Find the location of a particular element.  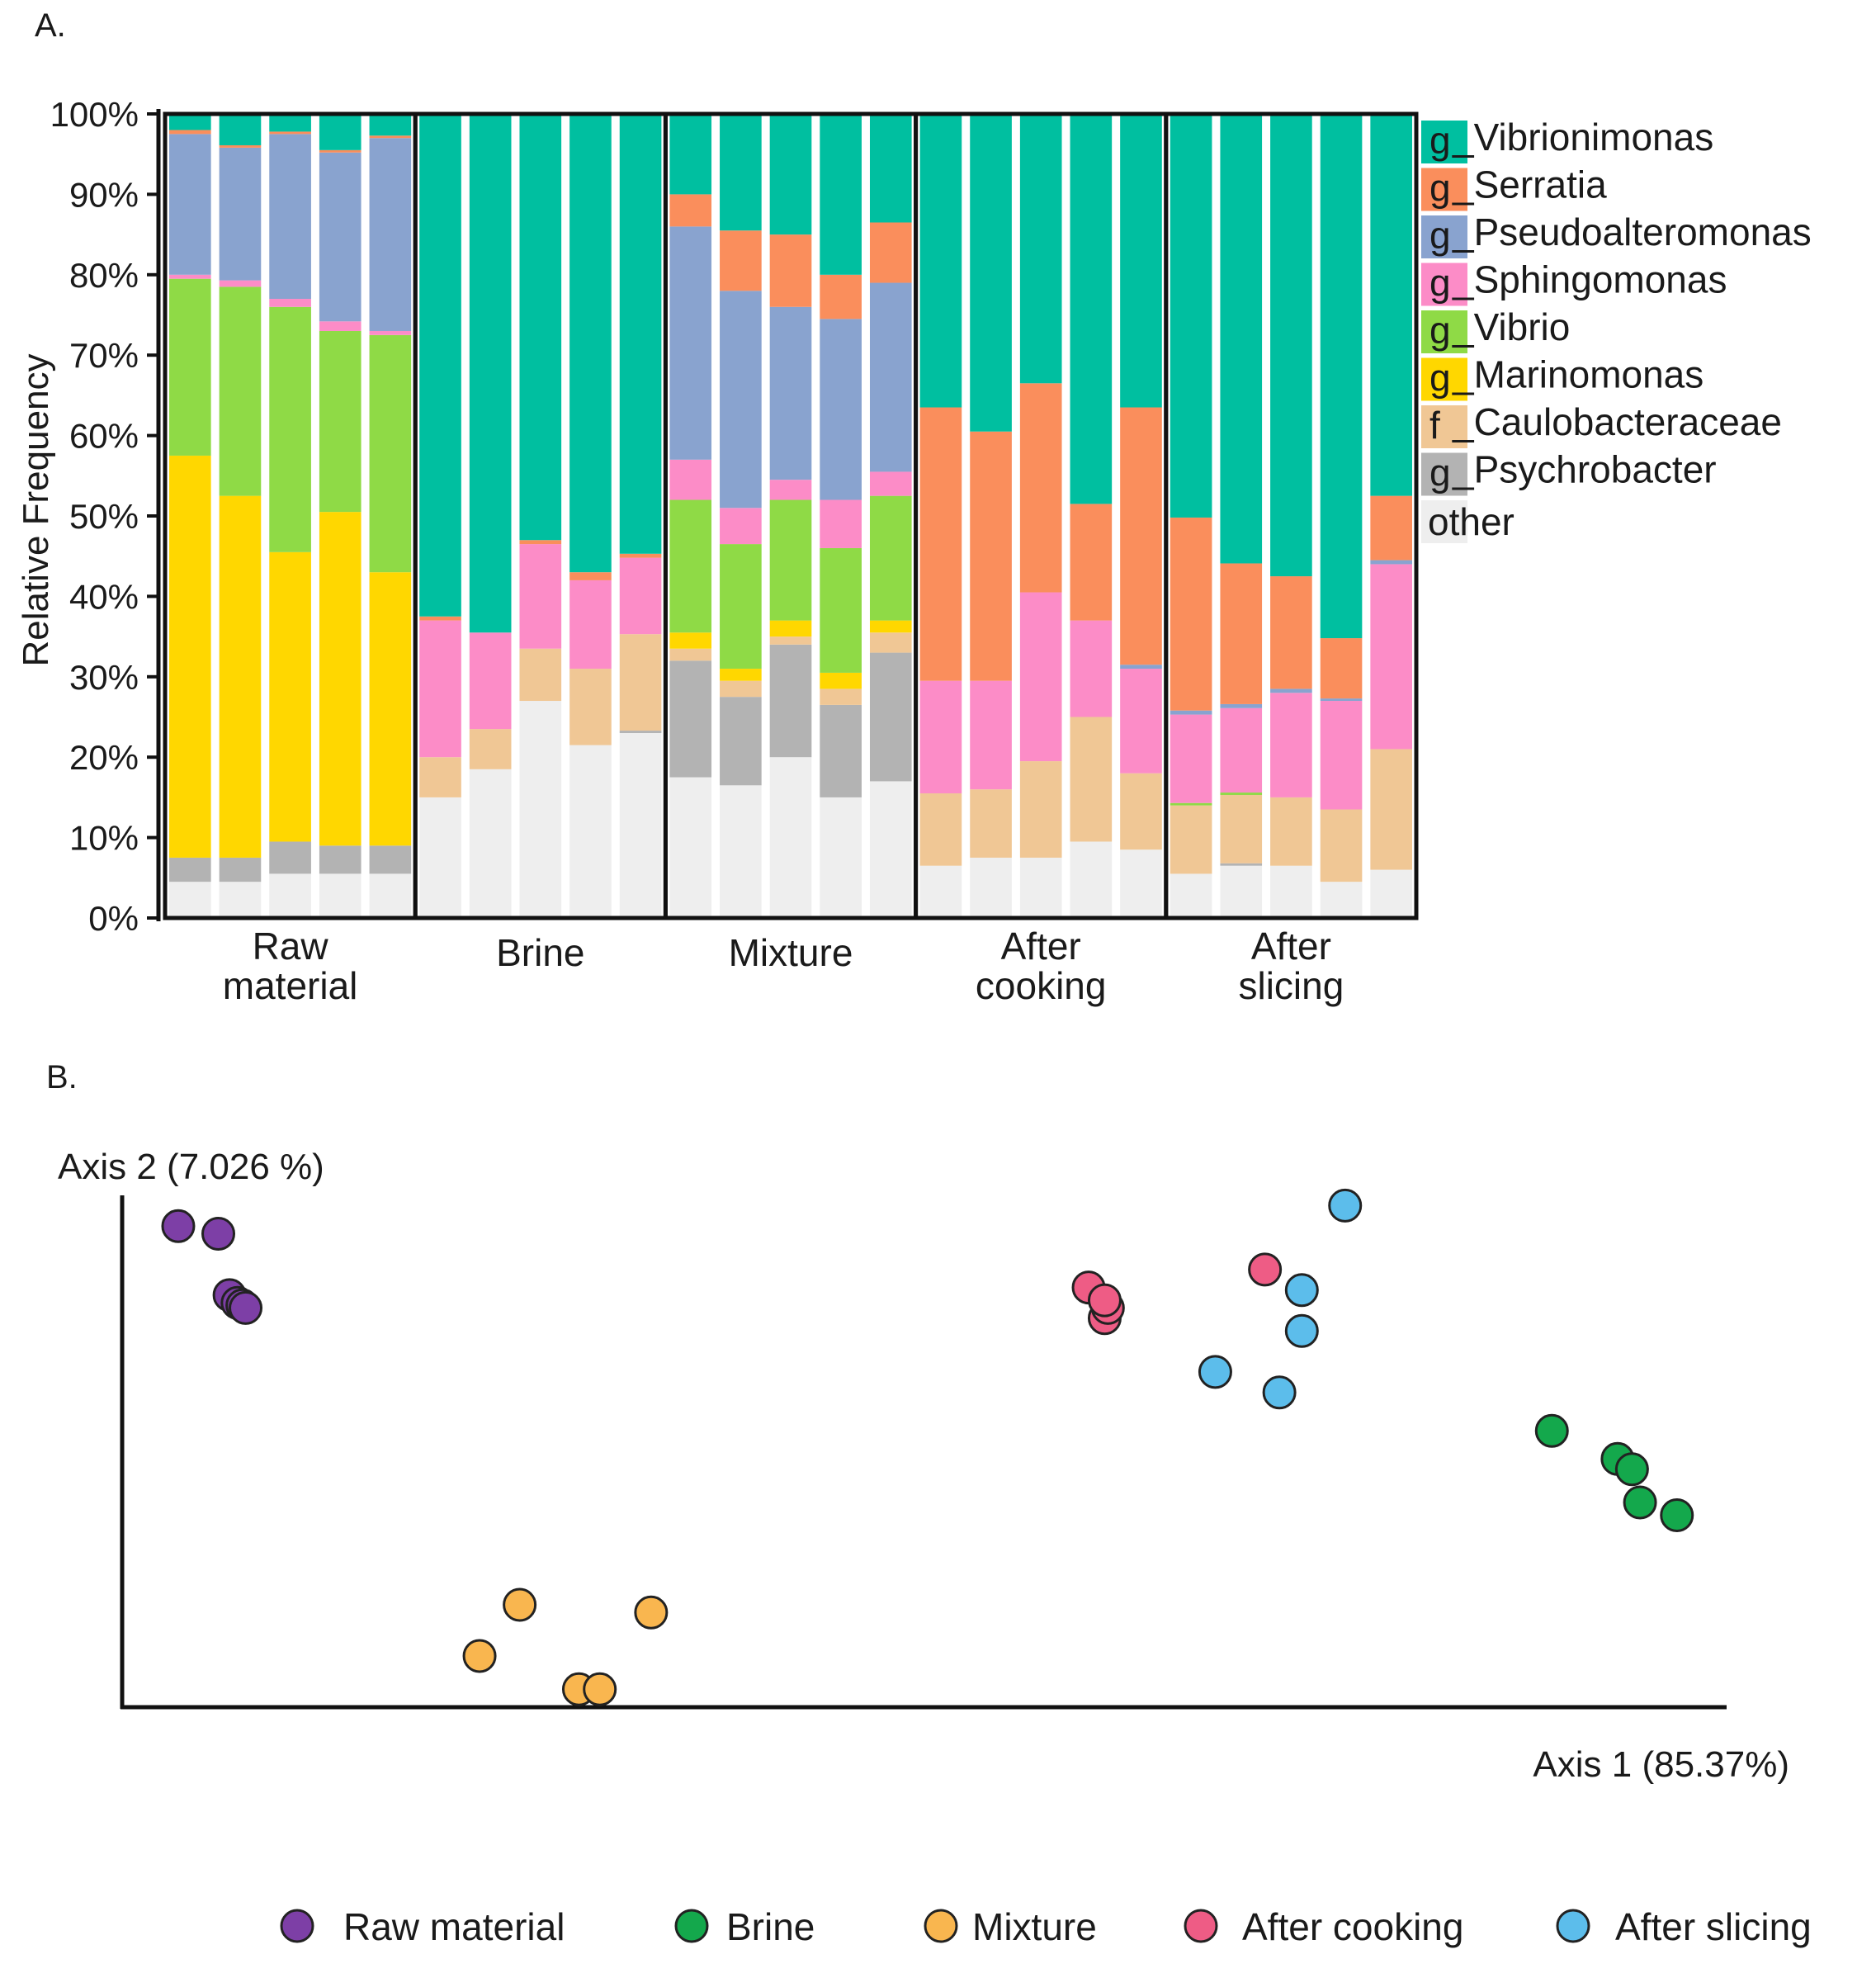

x-axis-title-b: Axis 1 (85.37%) is located at coordinates (1661, 1764).